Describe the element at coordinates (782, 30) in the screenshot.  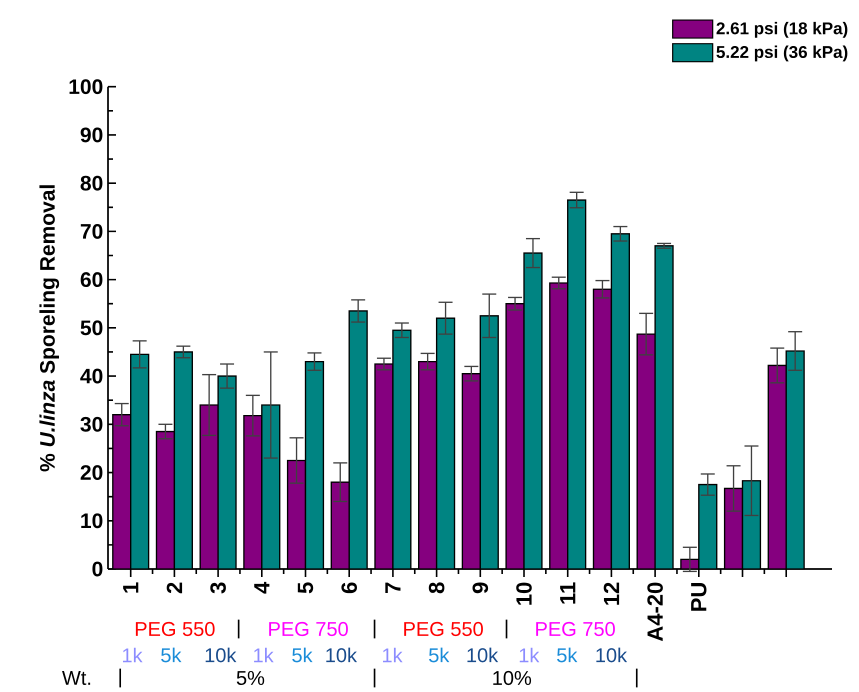
I see `legend-label: 2.61 psi (18 kPa)` at that location.